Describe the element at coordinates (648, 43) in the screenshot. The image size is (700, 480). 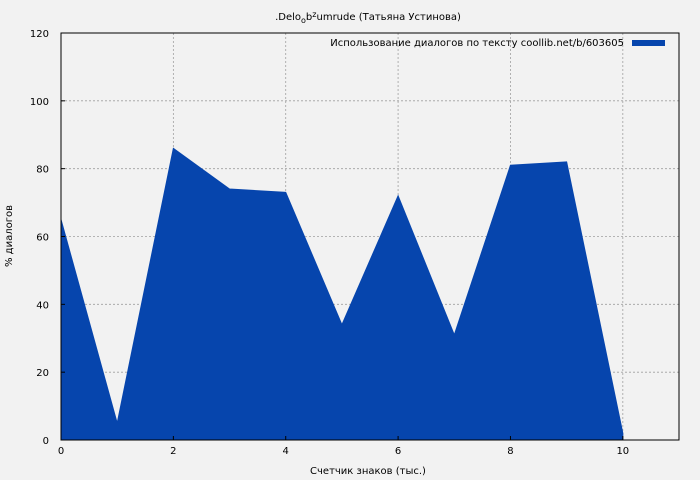
I see `legend-swatch` at that location.